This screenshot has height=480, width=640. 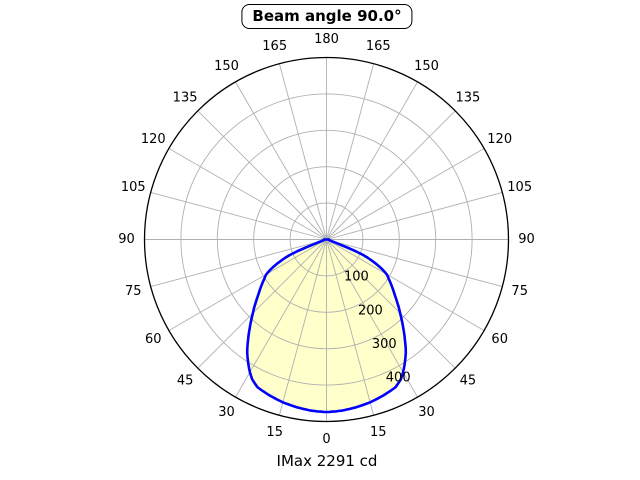 I want to click on angular-tick-label: 180, so click(x=326, y=39).